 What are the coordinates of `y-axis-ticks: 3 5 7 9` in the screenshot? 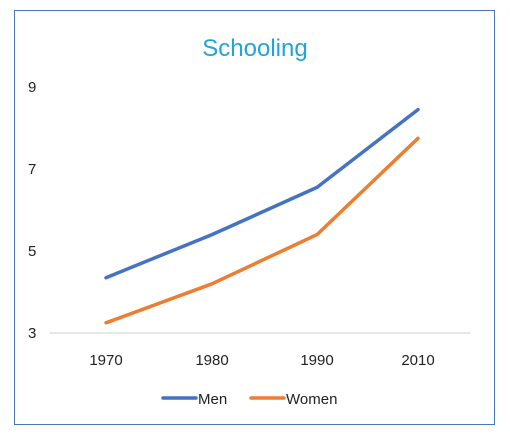 It's located at (32, 210).